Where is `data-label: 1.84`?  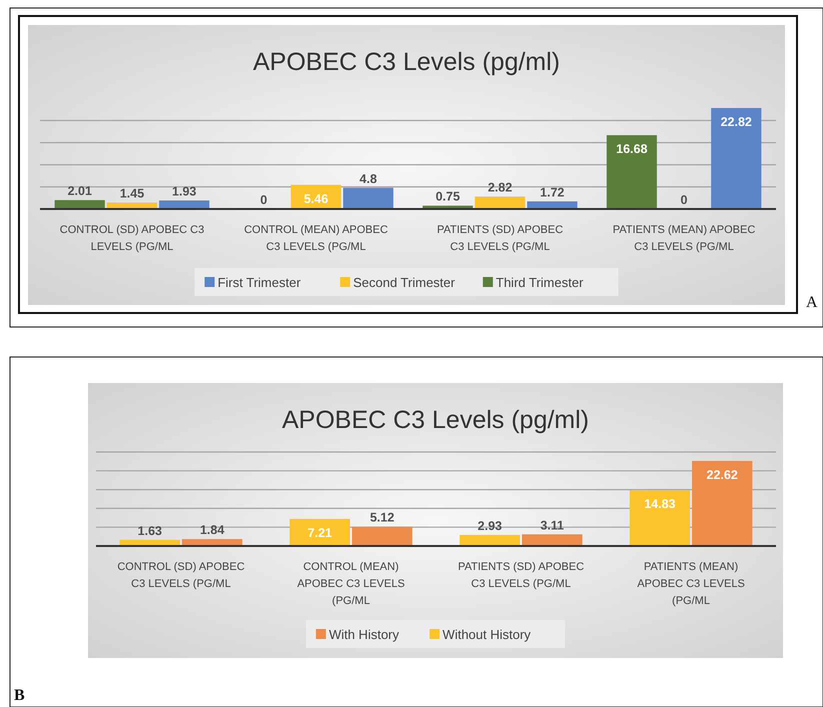
data-label: 1.84 is located at coordinates (212, 530).